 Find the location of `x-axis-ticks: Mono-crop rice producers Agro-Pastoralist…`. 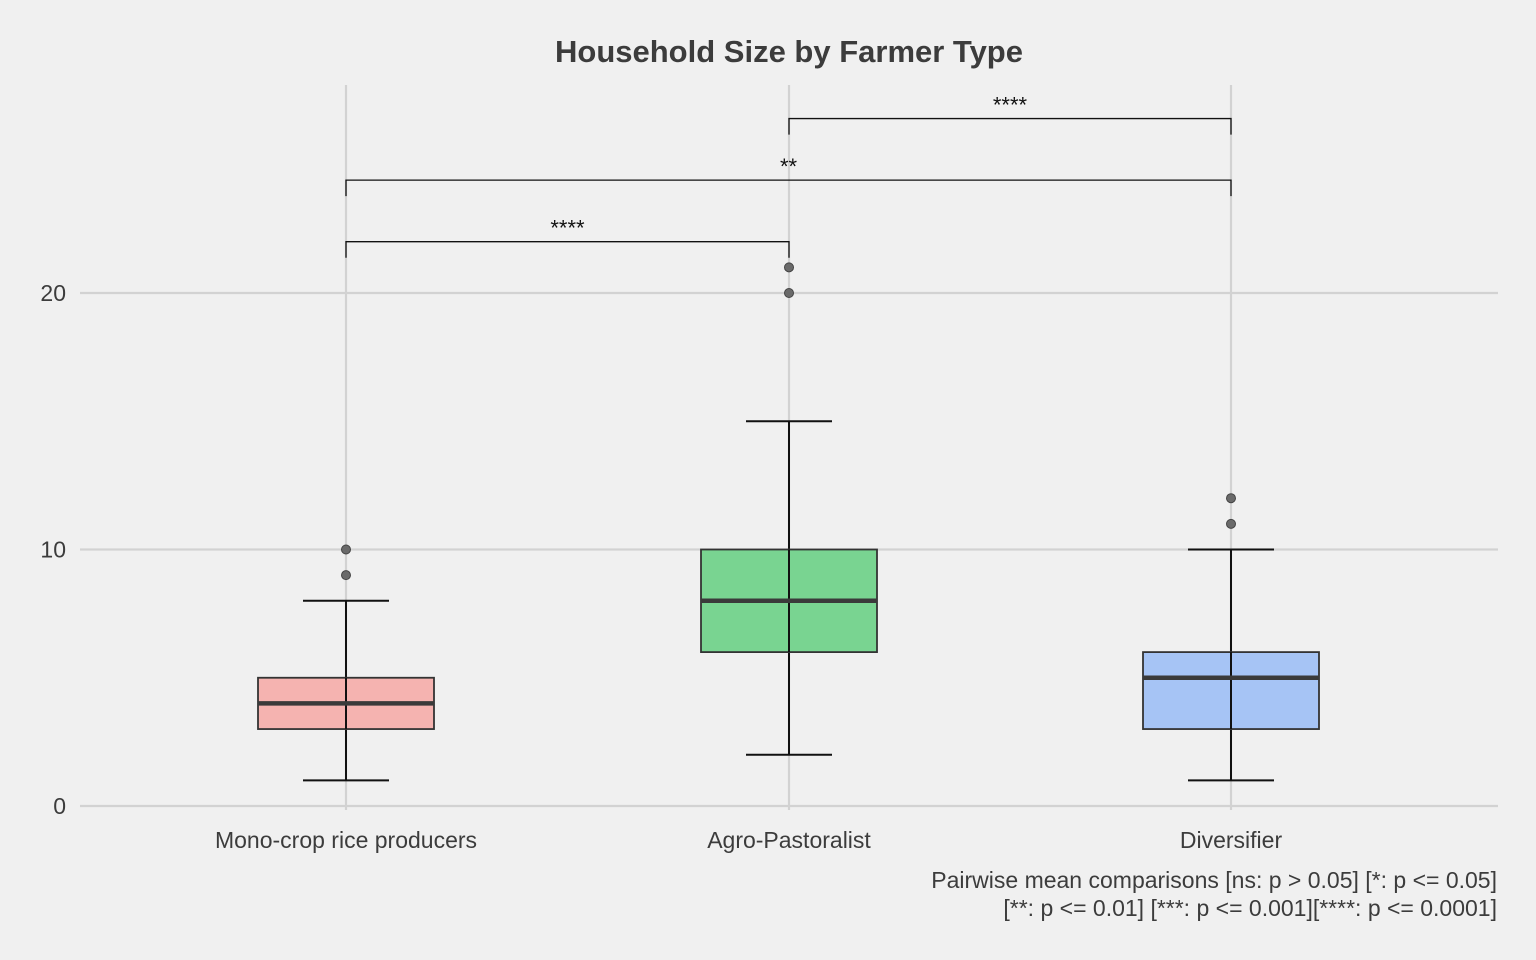

x-axis-ticks: Mono-crop rice producers Agro-Pastoralist… is located at coordinates (748, 840).